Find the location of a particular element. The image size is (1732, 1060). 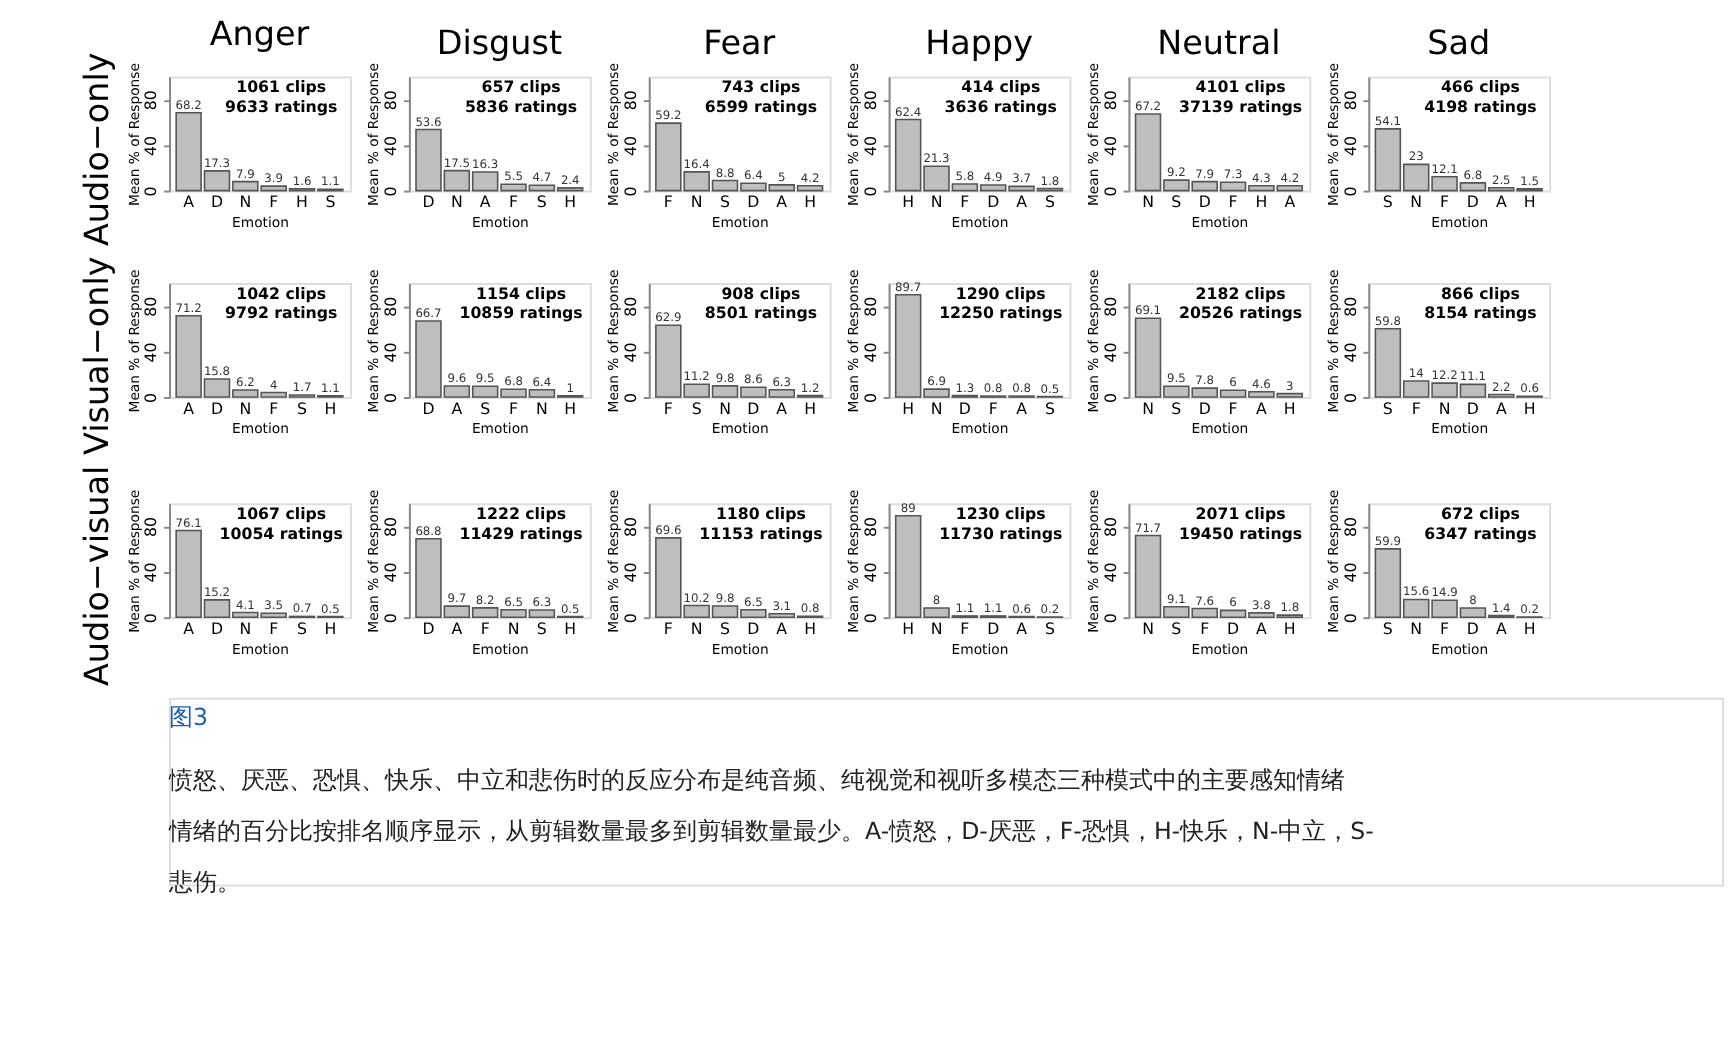

annotation: 11153 ratings is located at coordinates (761, 533).